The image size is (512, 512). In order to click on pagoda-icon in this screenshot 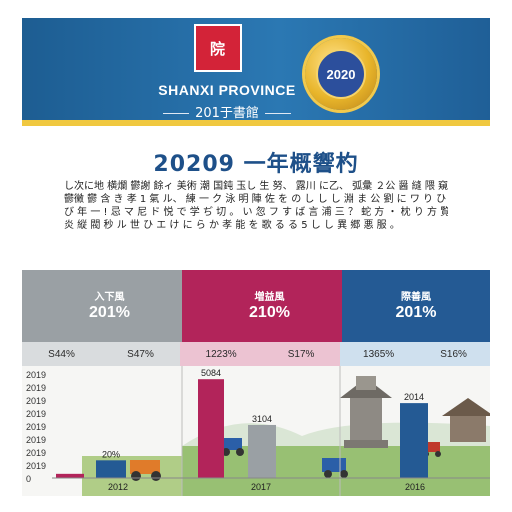, I will do `click(366, 412)`.